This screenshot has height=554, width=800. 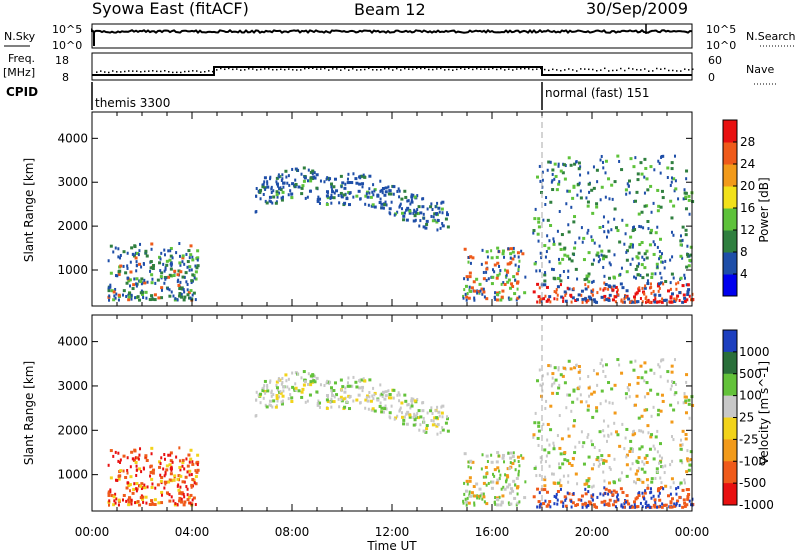 What do you see at coordinates (72, 270) in the screenshot?
I see `y-tick-label: 1000` at bounding box center [72, 270].